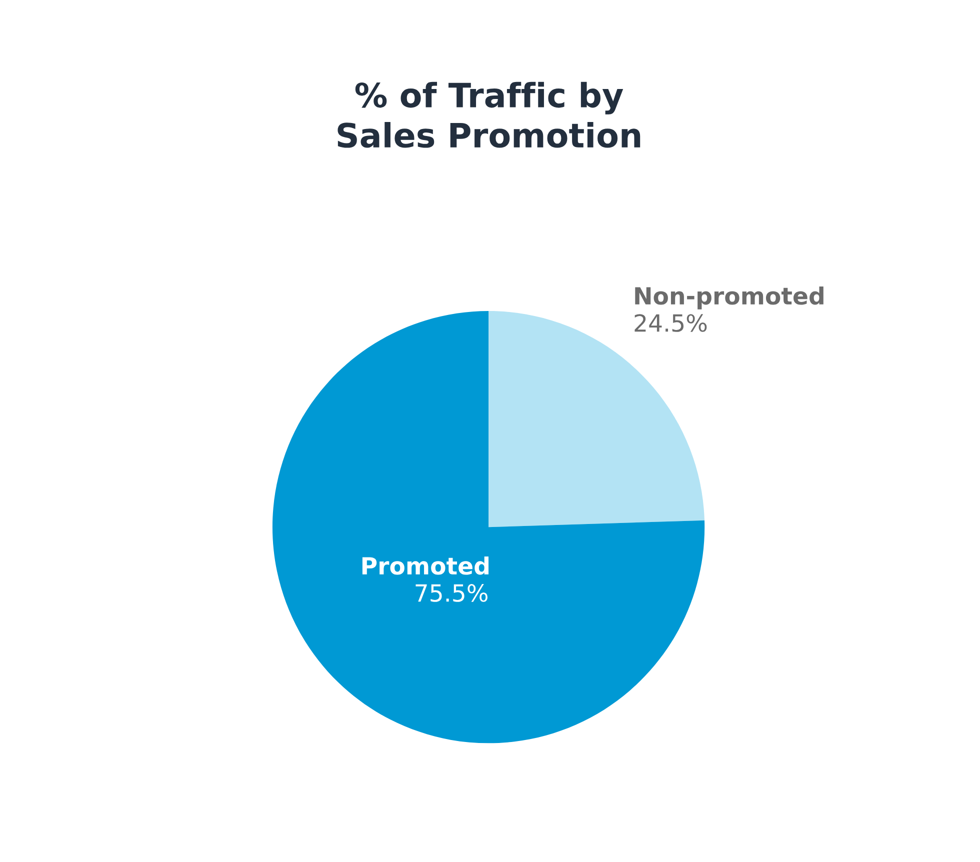 Image resolution: width=980 pixels, height=862 pixels. I want to click on data-label: 75.5%, so click(452, 593).